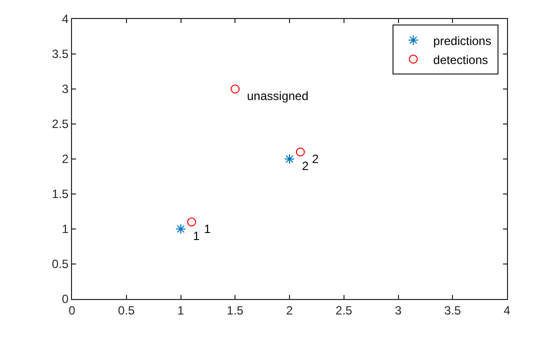 Image resolution: width=560 pixels, height=337 pixels. I want to click on legend-label: predictions, so click(462, 41).